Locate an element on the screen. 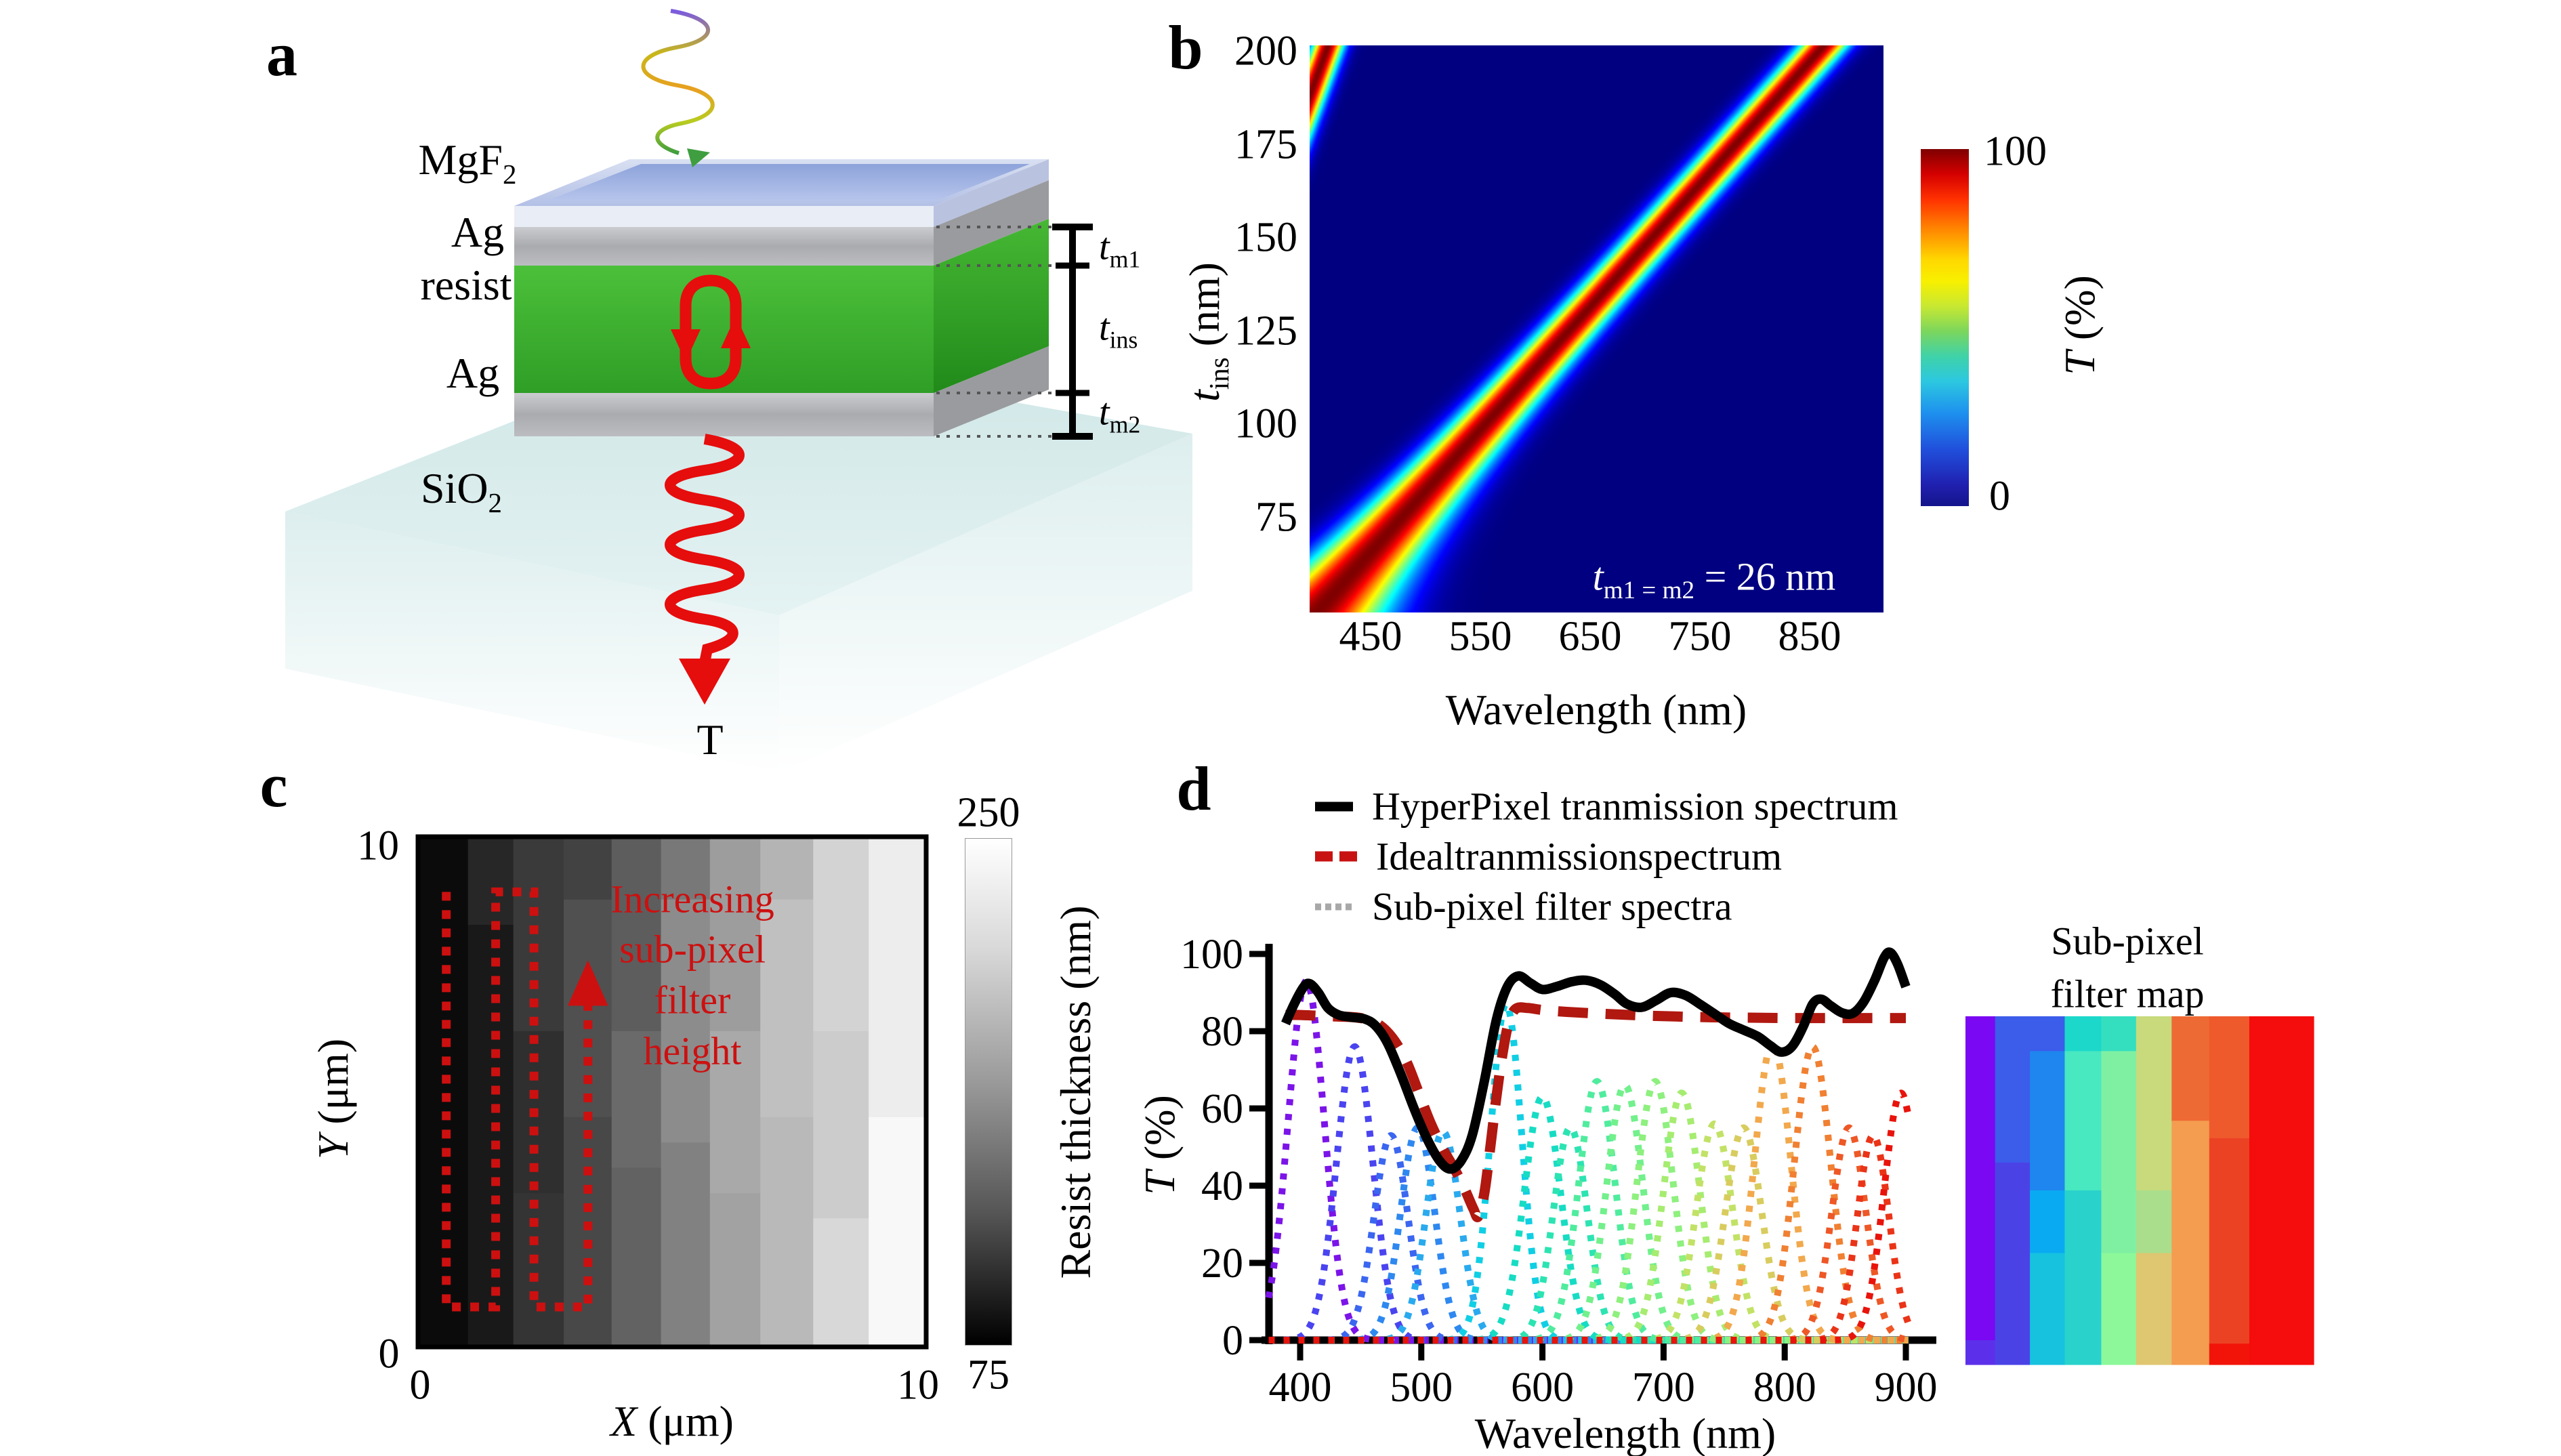 The image size is (2561, 1456). dimension-leaders is located at coordinates (998, 332).